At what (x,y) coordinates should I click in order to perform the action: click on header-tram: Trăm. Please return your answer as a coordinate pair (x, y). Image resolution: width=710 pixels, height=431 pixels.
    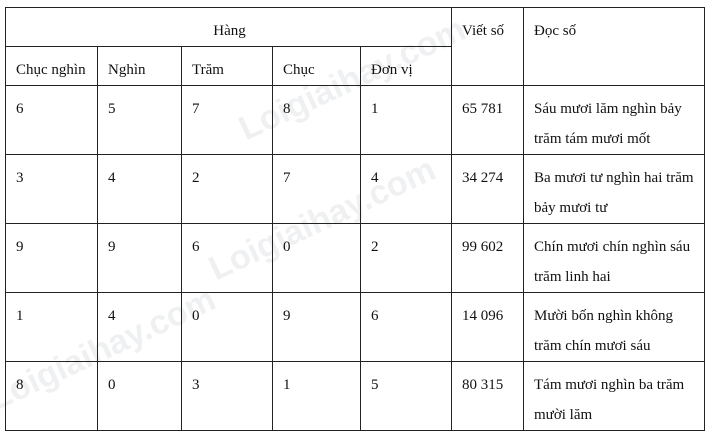
    Looking at the image, I should click on (227, 66).